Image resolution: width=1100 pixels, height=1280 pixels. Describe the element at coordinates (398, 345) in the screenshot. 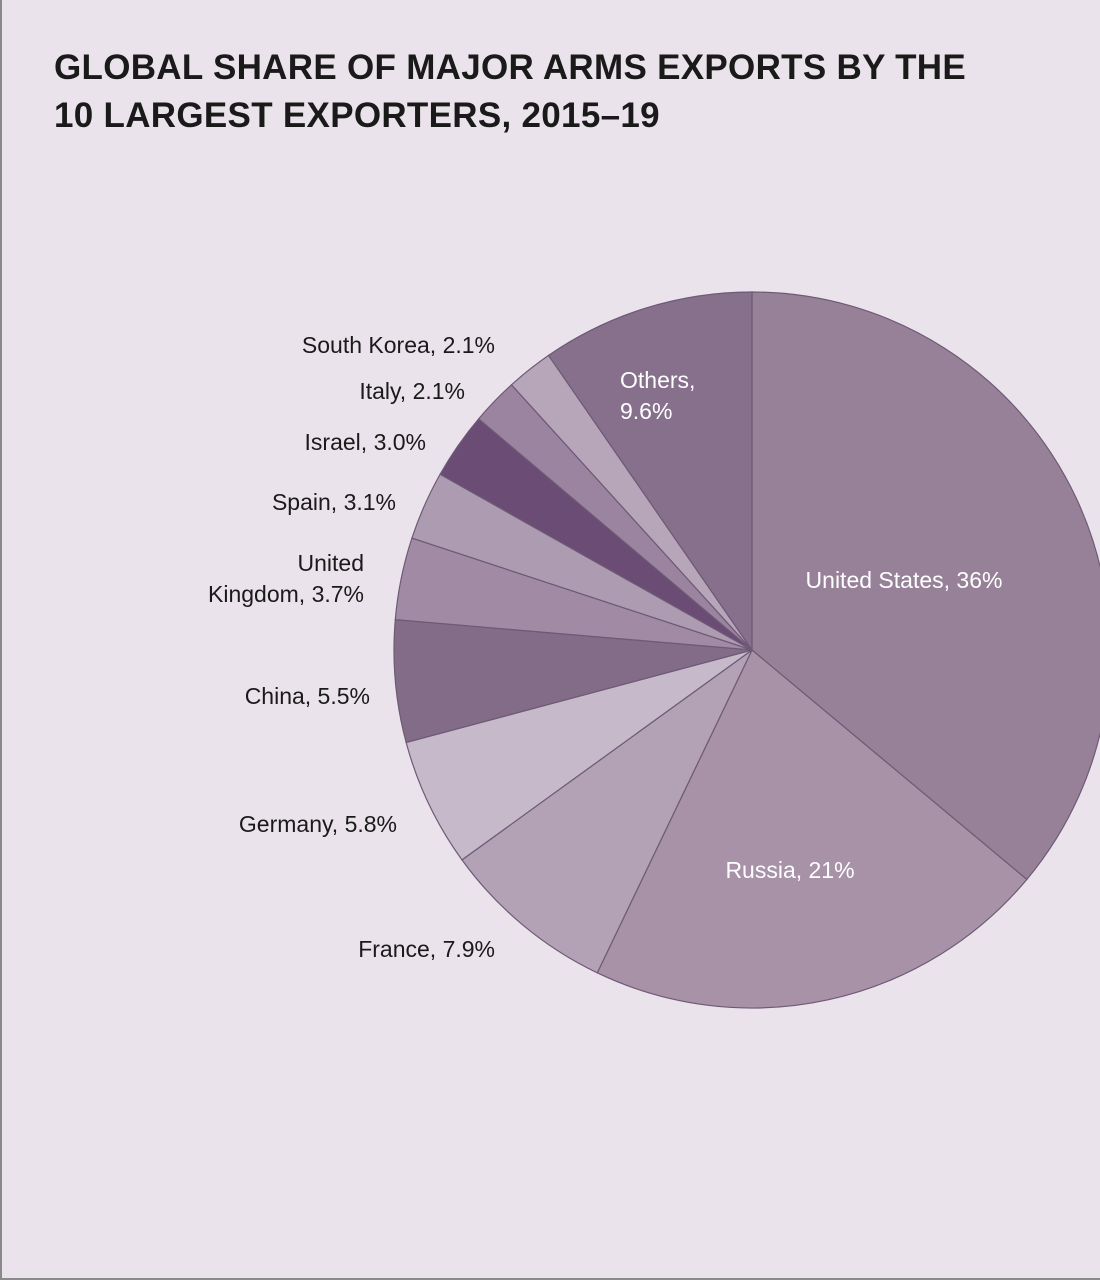

I see `slice-label-south-korea: South Korea, 2.1%` at that location.